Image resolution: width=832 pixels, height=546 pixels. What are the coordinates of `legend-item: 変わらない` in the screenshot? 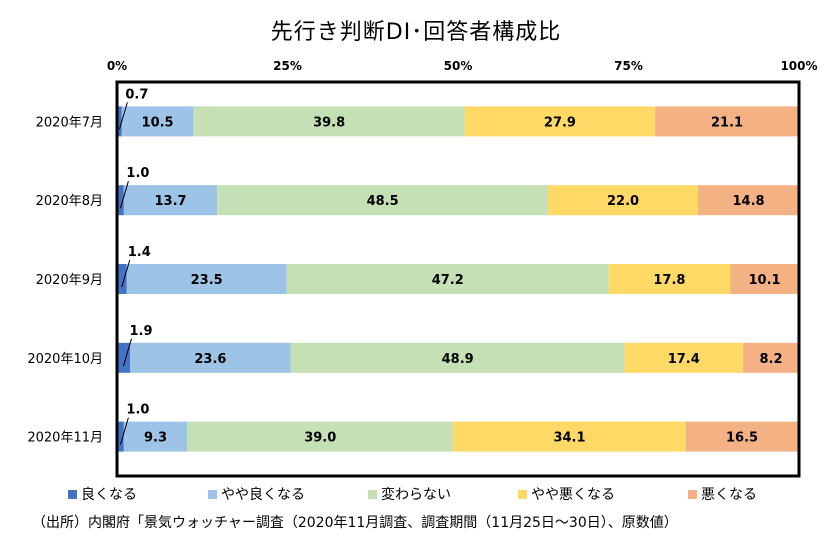 It's located at (409, 494).